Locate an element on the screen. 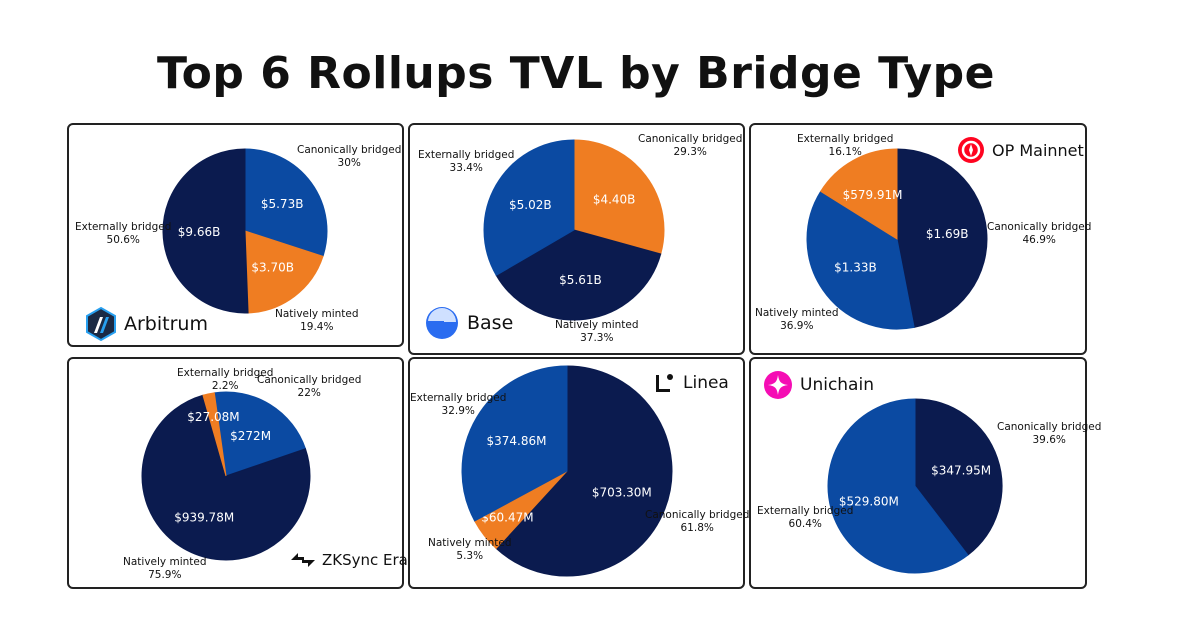 Image resolution: width=1200 pixels, height=625 pixels. slice-value-label: $4.40B is located at coordinates (614, 199).